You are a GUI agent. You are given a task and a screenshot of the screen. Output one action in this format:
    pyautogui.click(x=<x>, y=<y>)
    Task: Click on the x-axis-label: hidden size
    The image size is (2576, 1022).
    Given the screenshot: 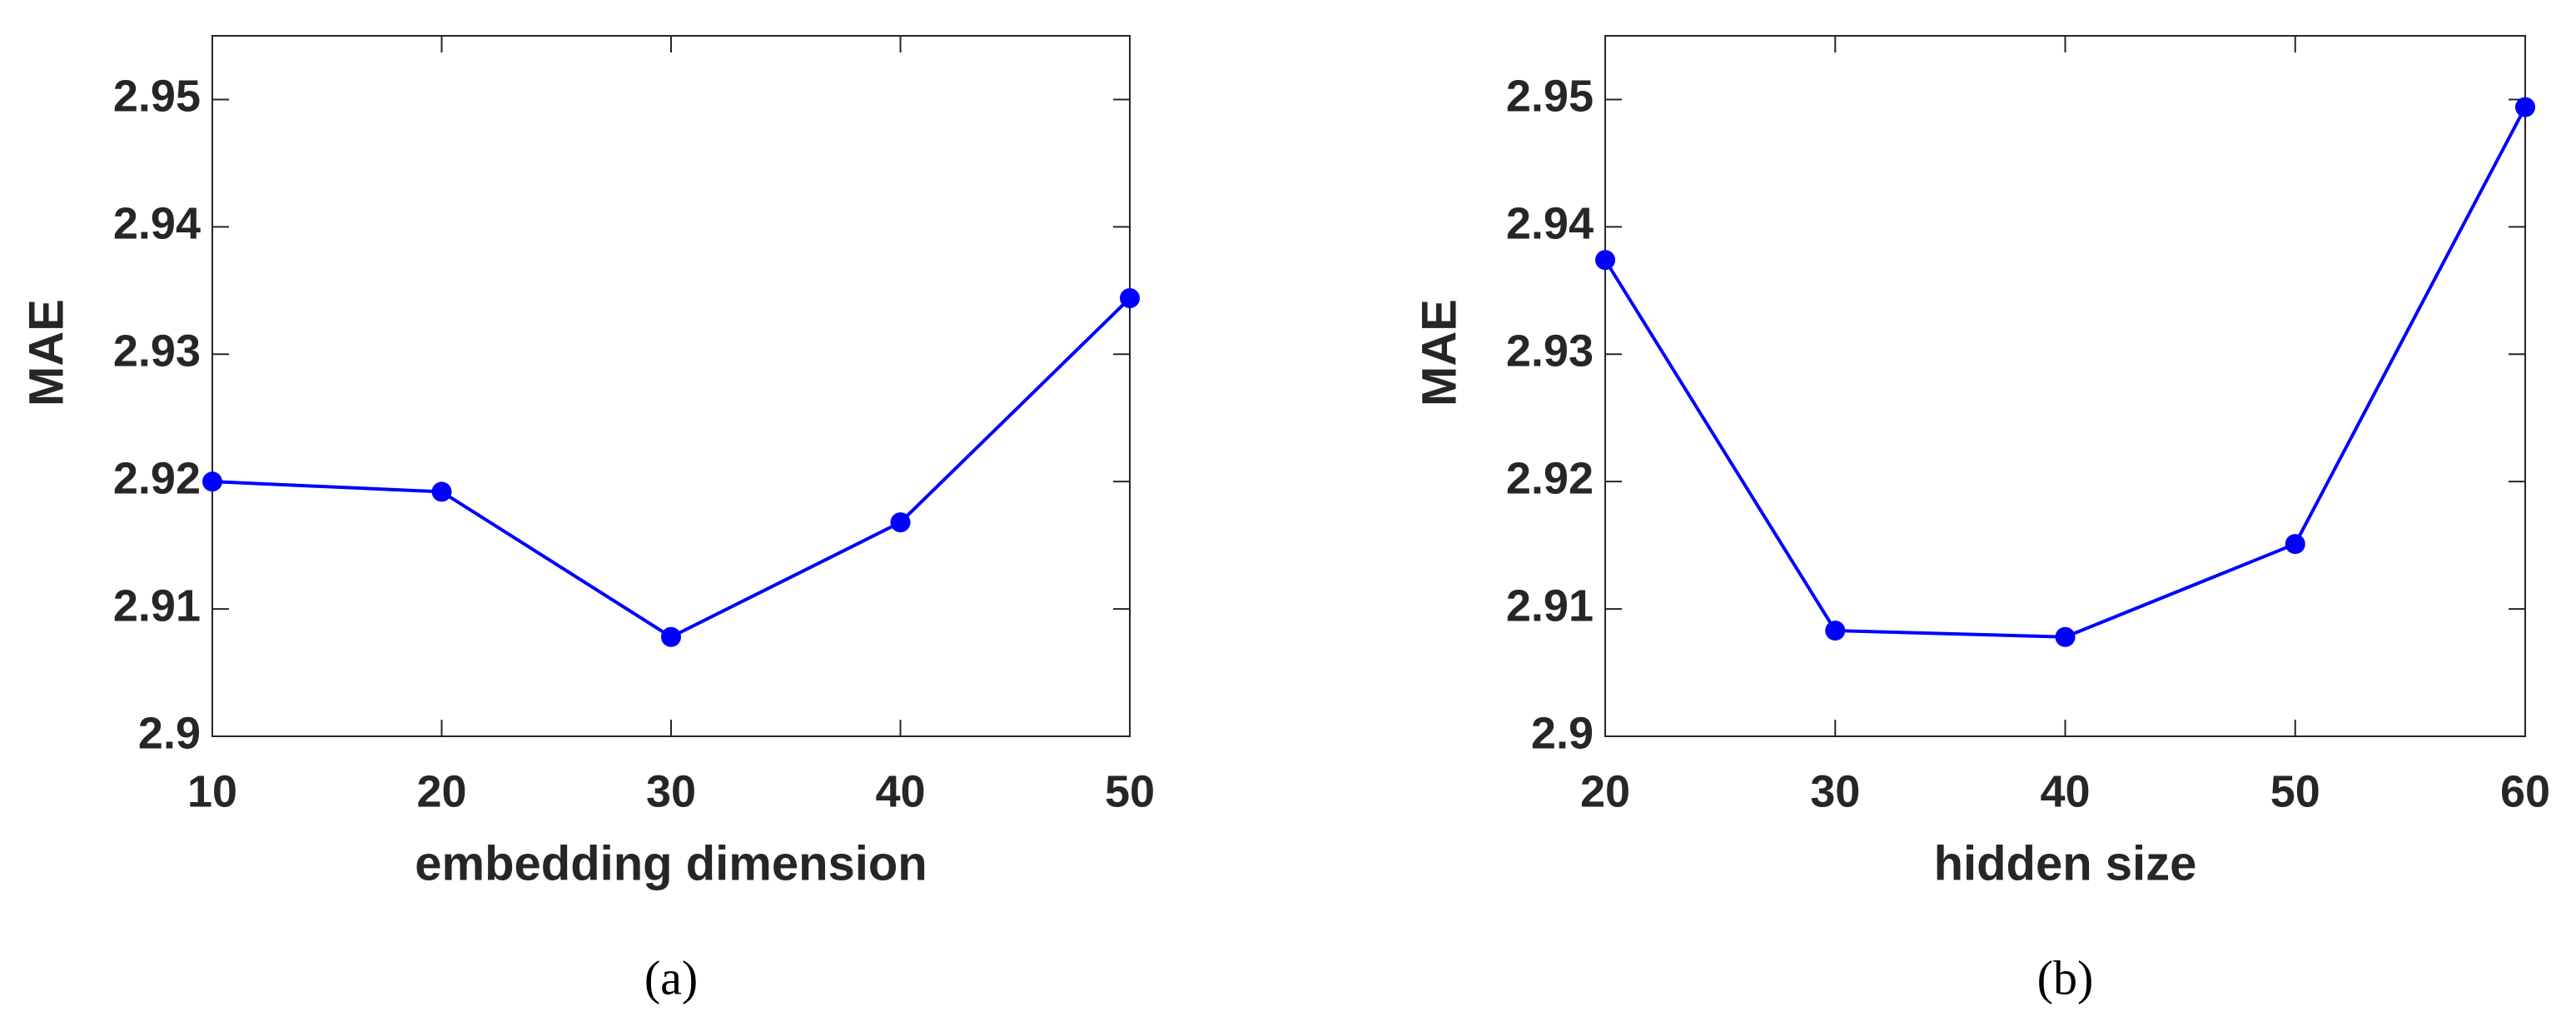 What is the action you would take?
    pyautogui.click(x=2065, y=863)
    